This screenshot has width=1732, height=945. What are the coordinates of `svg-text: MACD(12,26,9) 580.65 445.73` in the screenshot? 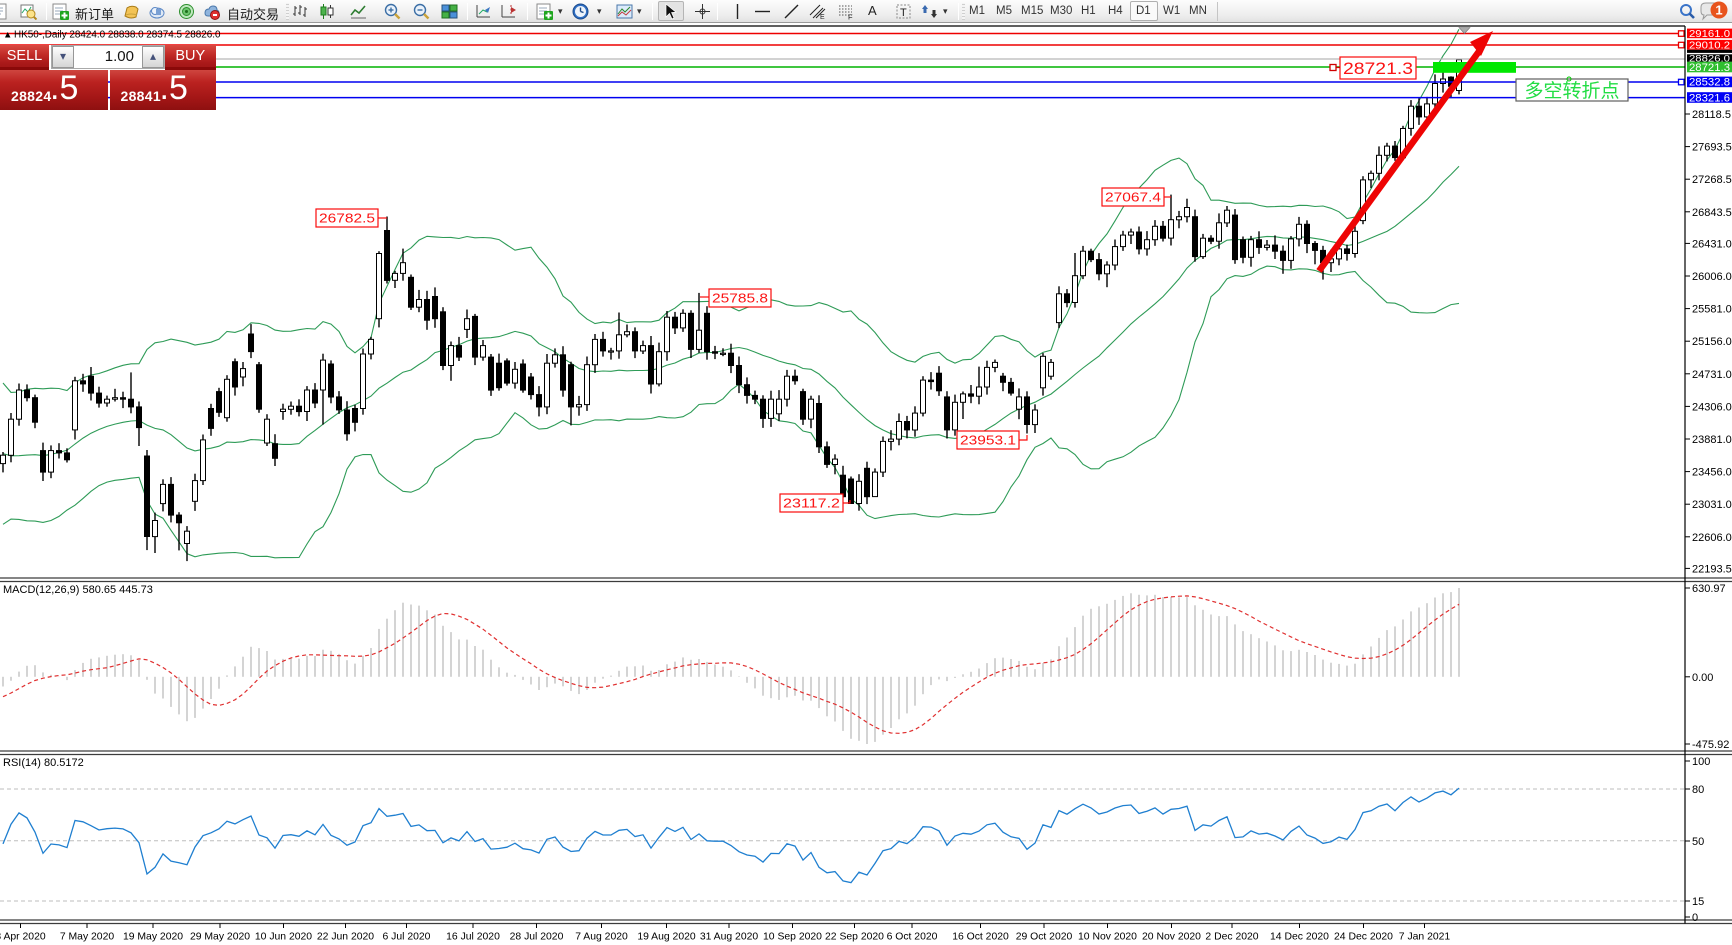 It's located at (78, 590).